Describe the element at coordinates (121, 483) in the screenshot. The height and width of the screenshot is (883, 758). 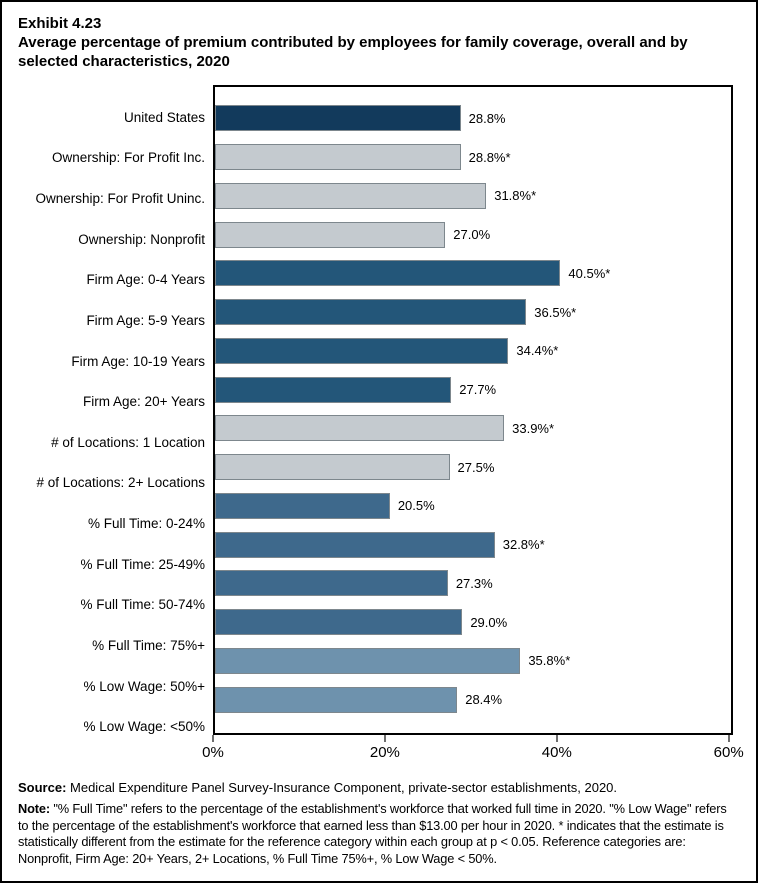
I see `category-label: # of Locations: 2+ Locations` at that location.